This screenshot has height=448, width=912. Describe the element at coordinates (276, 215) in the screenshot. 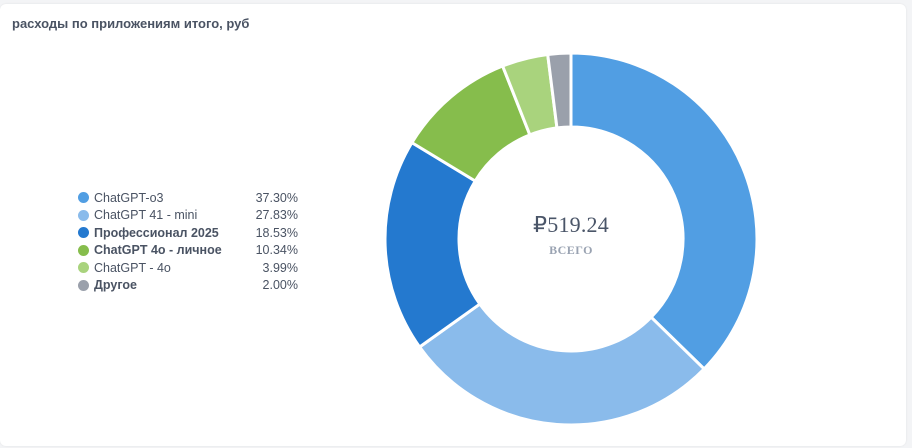

I see `legend-value: 27.83%` at that location.